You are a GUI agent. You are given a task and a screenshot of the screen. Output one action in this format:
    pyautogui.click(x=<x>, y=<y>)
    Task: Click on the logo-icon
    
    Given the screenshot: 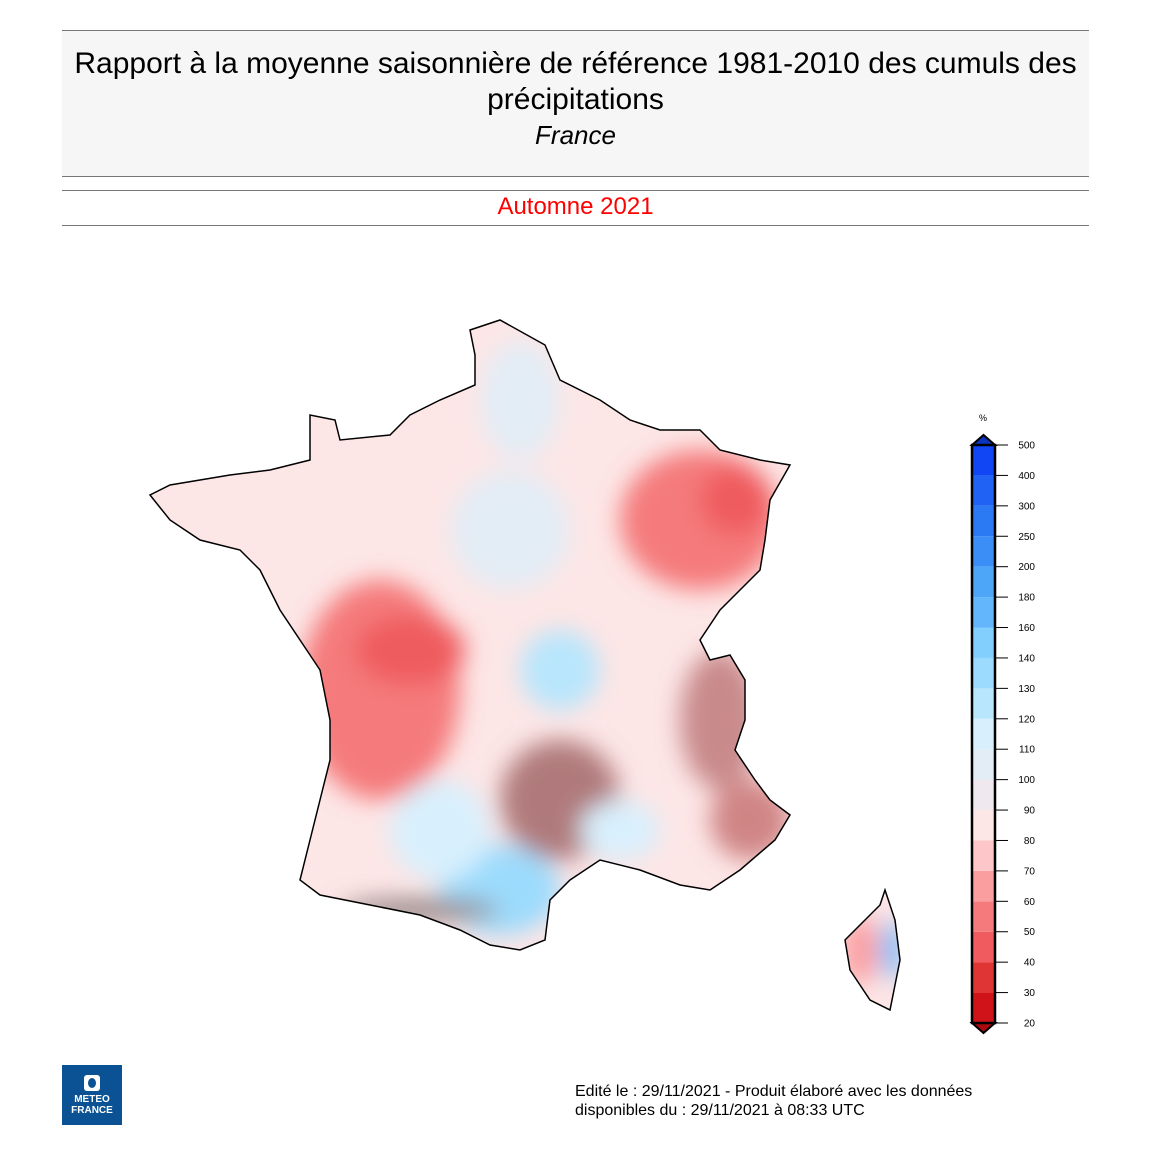 What is the action you would take?
    pyautogui.click(x=92, y=1083)
    